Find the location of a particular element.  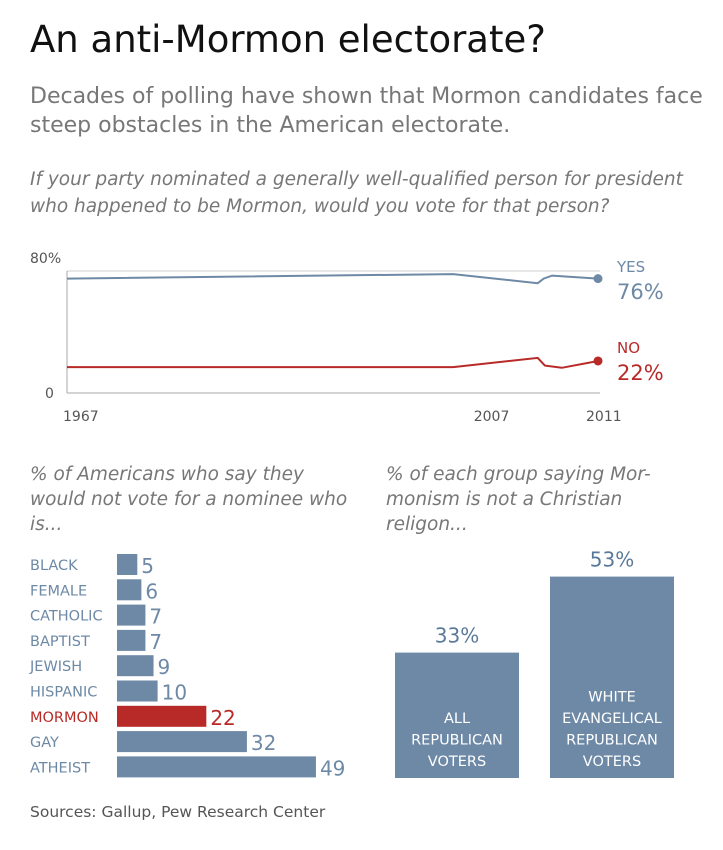

bar-black is located at coordinates (127, 564).